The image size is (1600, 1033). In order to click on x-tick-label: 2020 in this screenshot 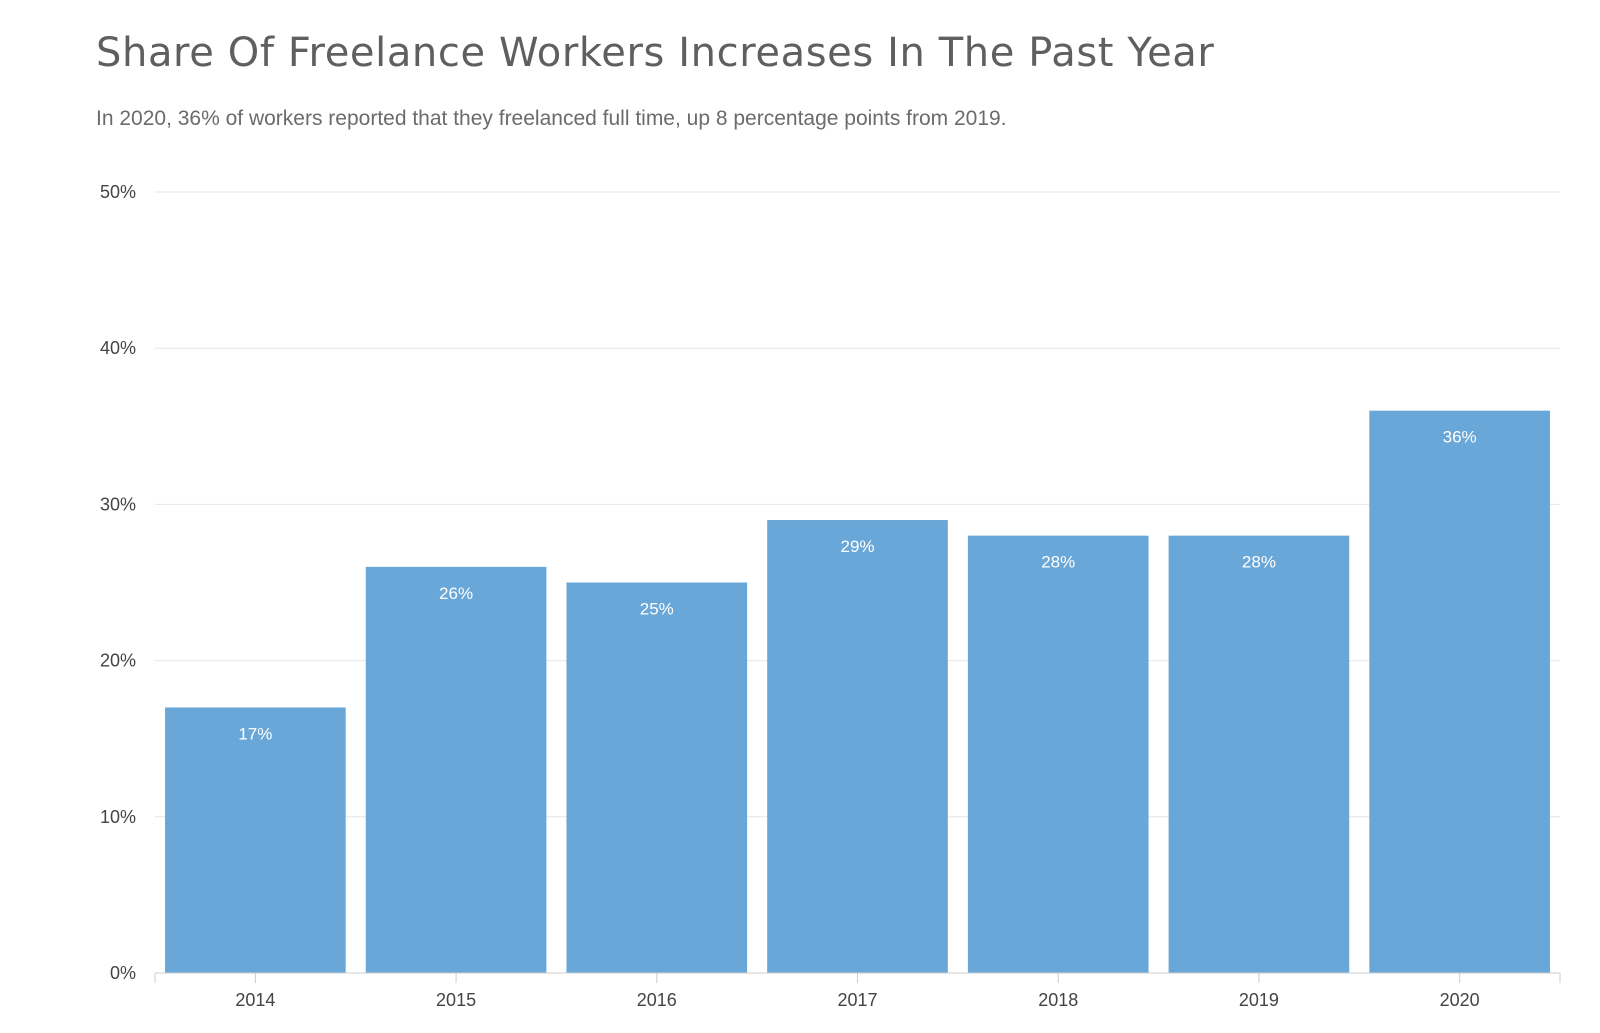, I will do `click(1460, 1000)`.